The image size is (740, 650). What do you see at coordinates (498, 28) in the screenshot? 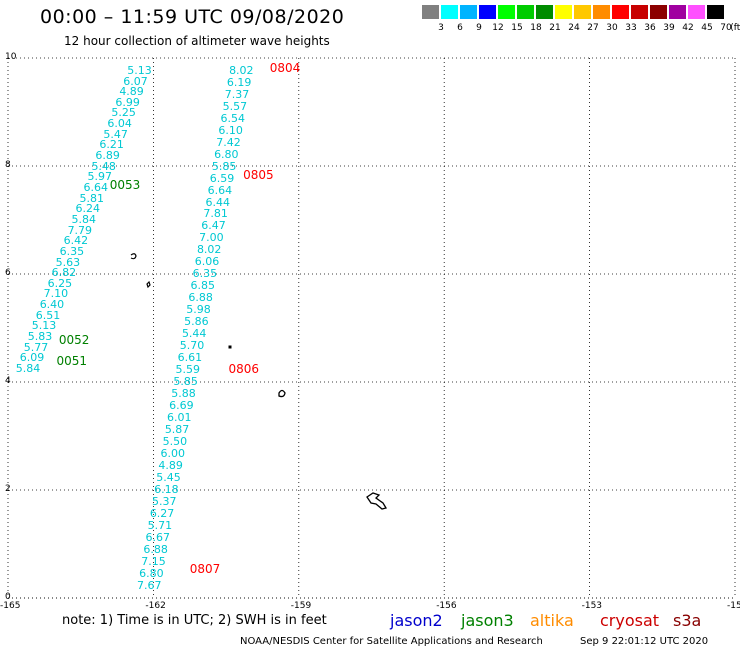
I see `colorbar-label: 12` at bounding box center [498, 28].